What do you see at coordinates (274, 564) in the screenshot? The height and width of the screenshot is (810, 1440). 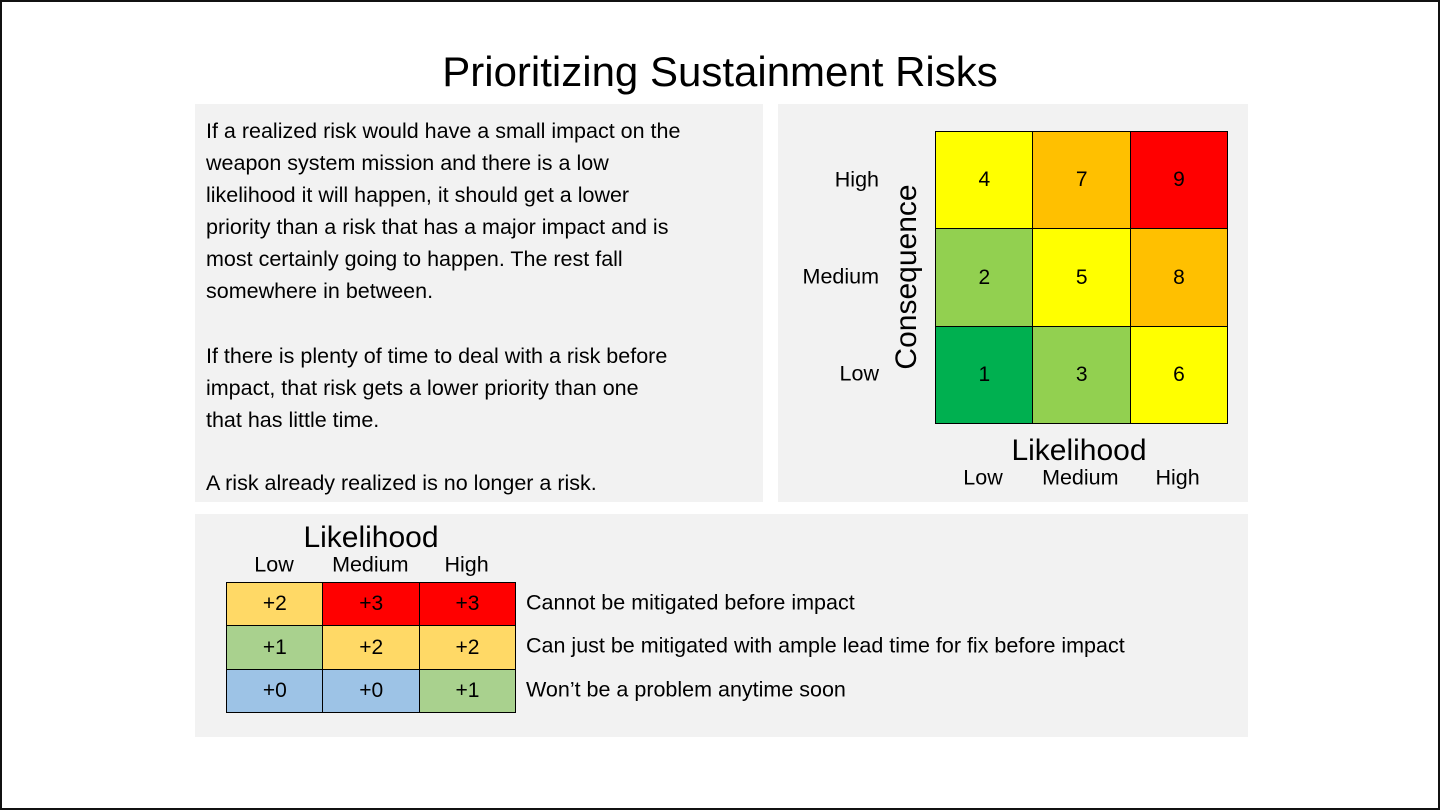 I see `modifier-column-label: Low` at bounding box center [274, 564].